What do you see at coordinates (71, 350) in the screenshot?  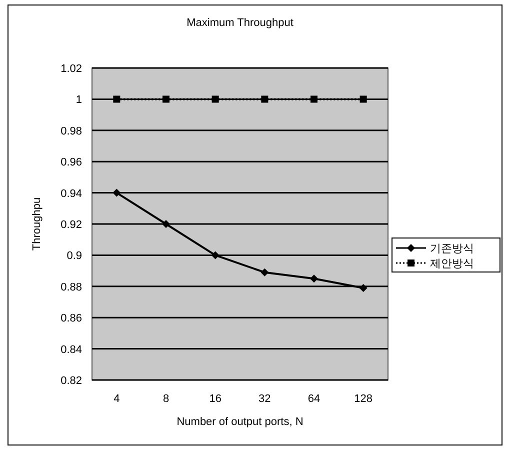 I see `y-tick-label: 0.84` at bounding box center [71, 350].